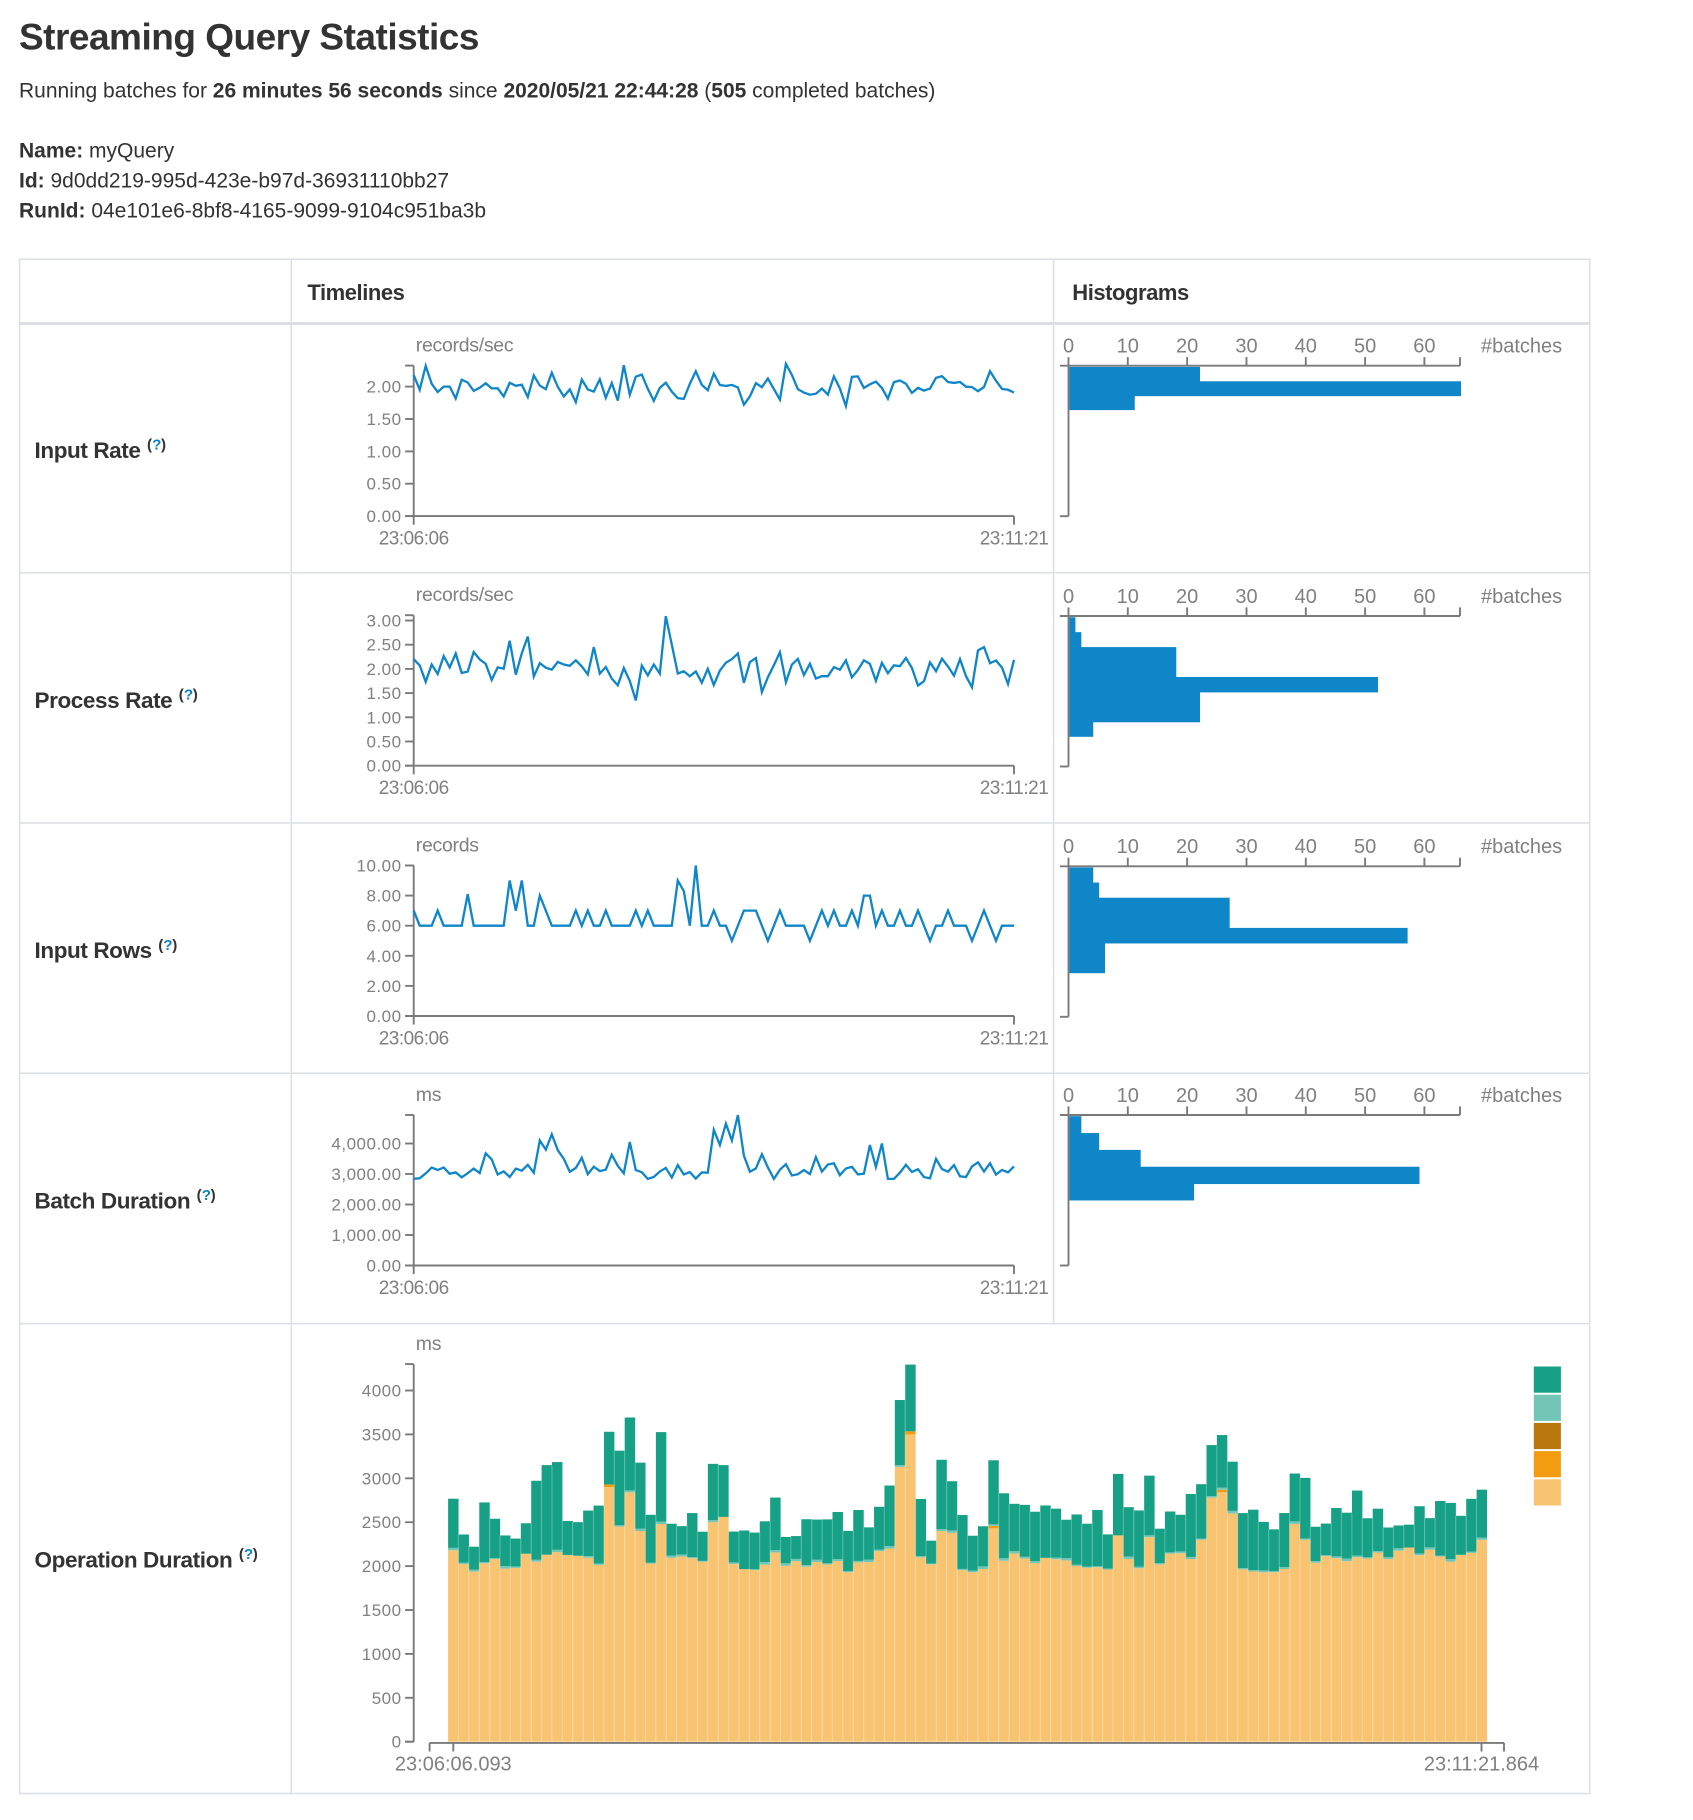 The height and width of the screenshot is (1820, 1693). What do you see at coordinates (382, 1391) in the screenshot?
I see `svg-text: 4000` at bounding box center [382, 1391].